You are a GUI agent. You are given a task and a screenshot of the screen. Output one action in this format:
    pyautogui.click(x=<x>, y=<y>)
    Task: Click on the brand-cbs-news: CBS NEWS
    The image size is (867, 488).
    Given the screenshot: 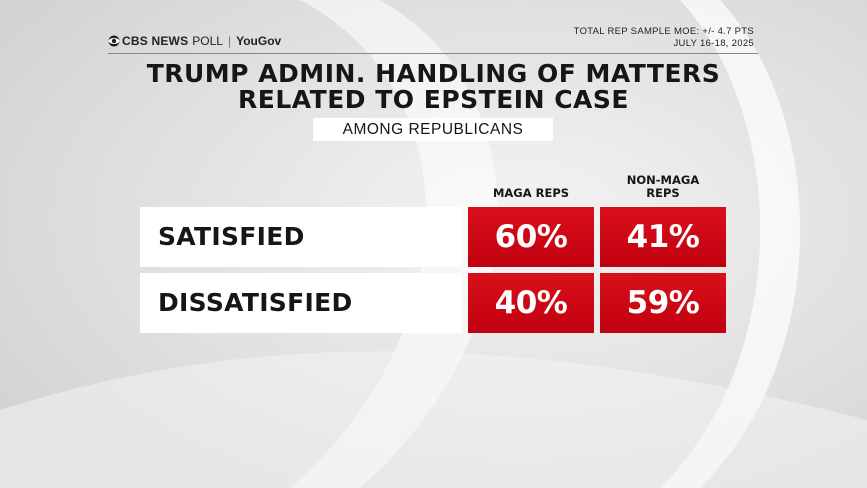 What is the action you would take?
    pyautogui.click(x=155, y=41)
    